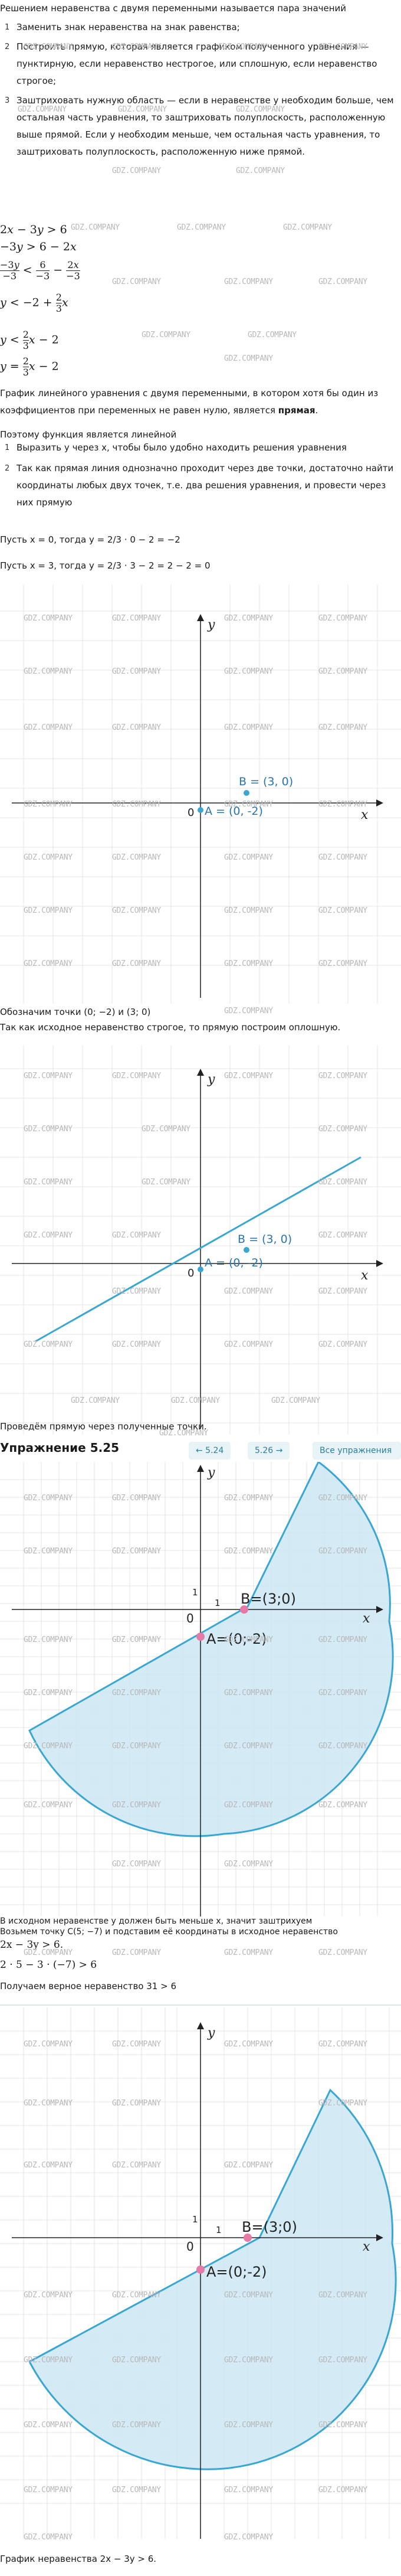 This screenshot has height=2576, width=401. What do you see at coordinates (39, 246) in the screenshot?
I see `math-line-2: −3y > 6 − 2x` at bounding box center [39, 246].